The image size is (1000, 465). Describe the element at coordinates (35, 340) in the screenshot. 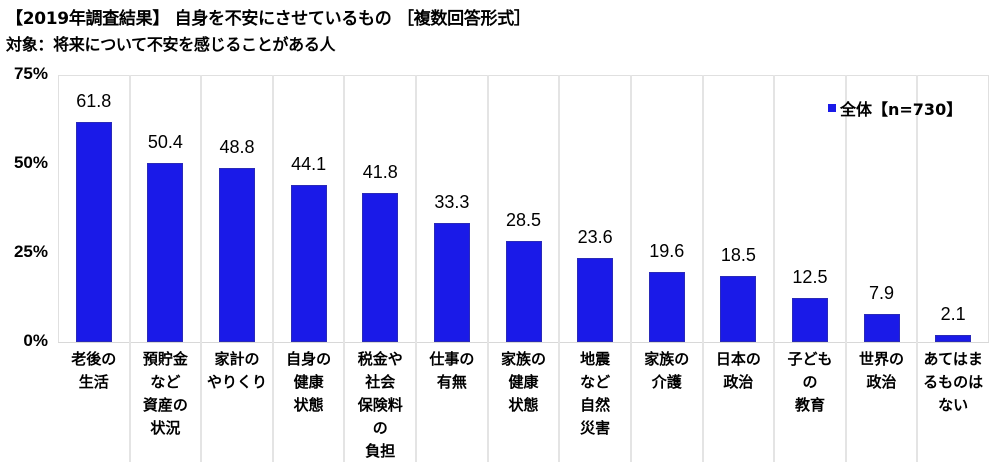

I see `y-tick-0: 0%` at that location.